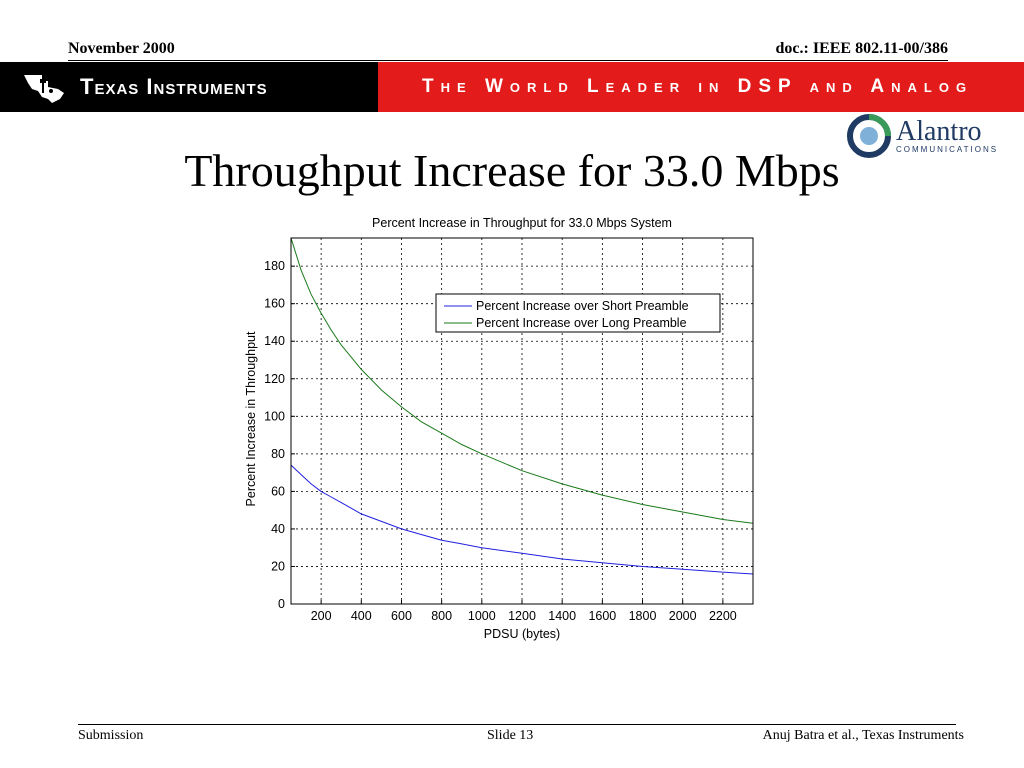 This screenshot has width=1024, height=768. Describe the element at coordinates (602, 616) in the screenshot. I see `x-tick-label: 1600` at that location.